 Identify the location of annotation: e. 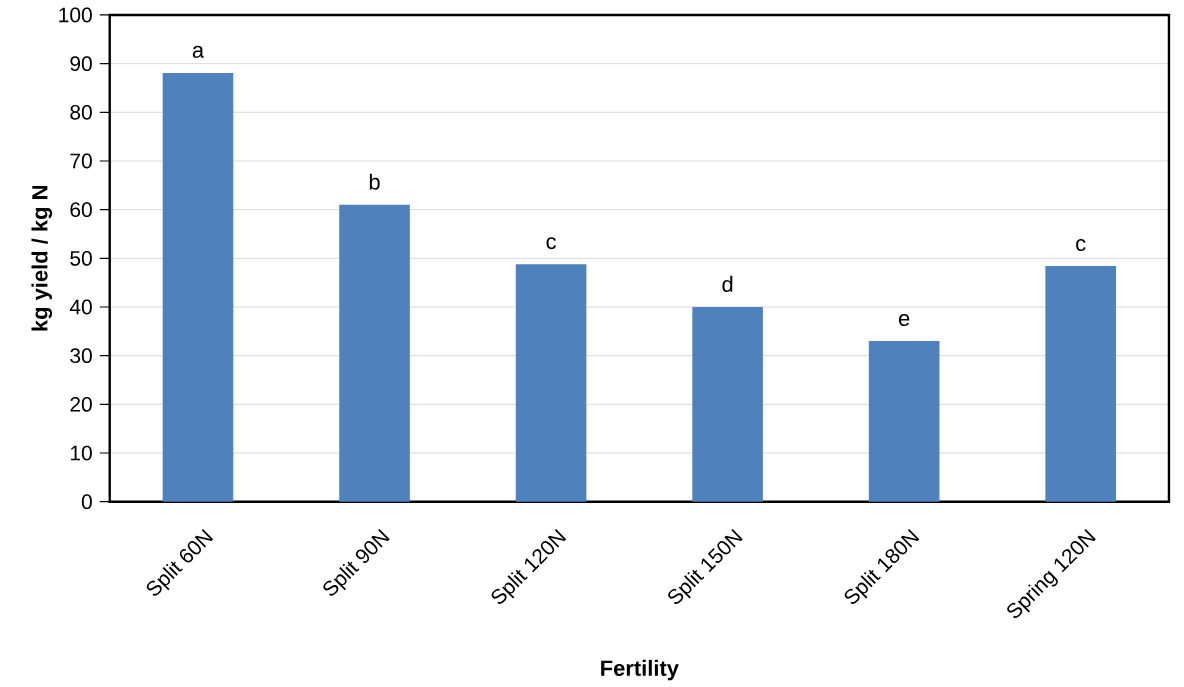
(904, 320).